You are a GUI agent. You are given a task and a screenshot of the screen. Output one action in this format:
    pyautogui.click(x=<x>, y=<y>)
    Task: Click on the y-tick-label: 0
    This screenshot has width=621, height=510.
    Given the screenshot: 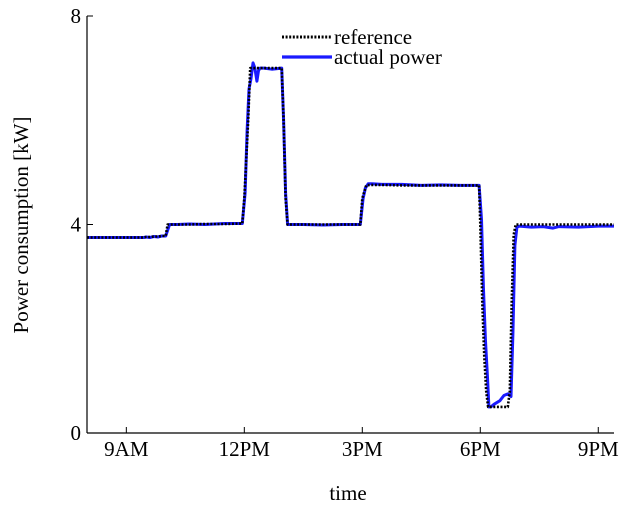 What is the action you would take?
    pyautogui.click(x=76, y=433)
    